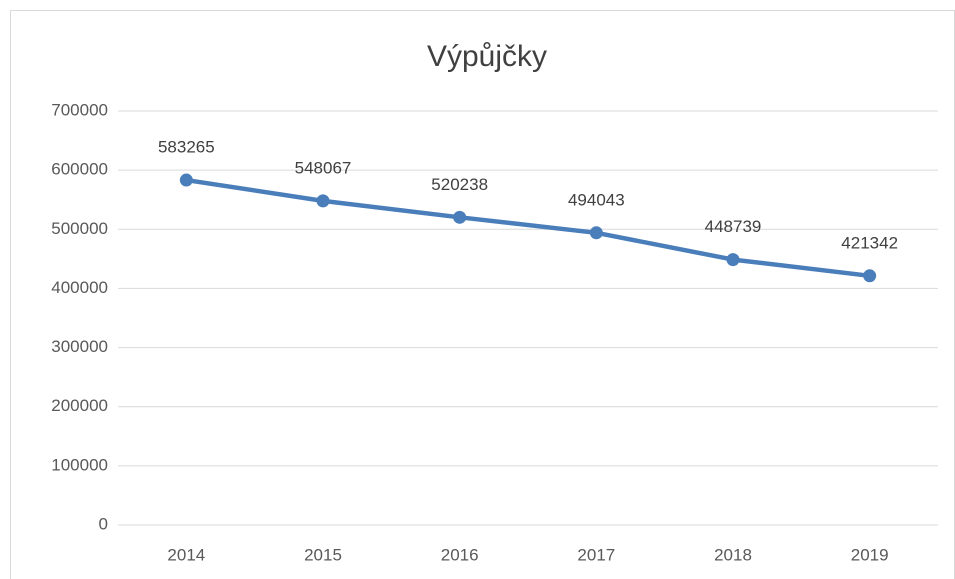 This screenshot has width=955, height=579. What do you see at coordinates (596, 199) in the screenshot?
I see `data-label: 494043` at bounding box center [596, 199].